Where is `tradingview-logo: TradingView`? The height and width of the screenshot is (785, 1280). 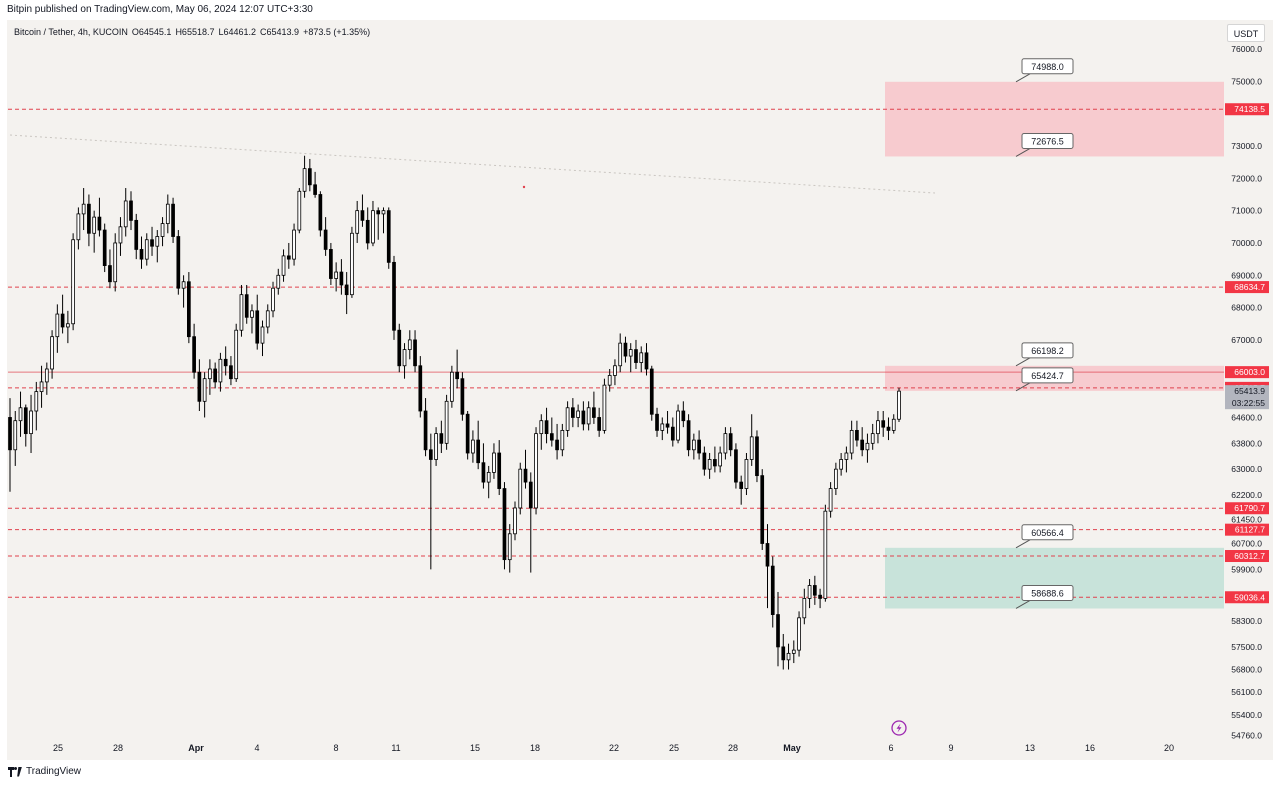
tradingview-logo: TradingView is located at coordinates (44, 771).